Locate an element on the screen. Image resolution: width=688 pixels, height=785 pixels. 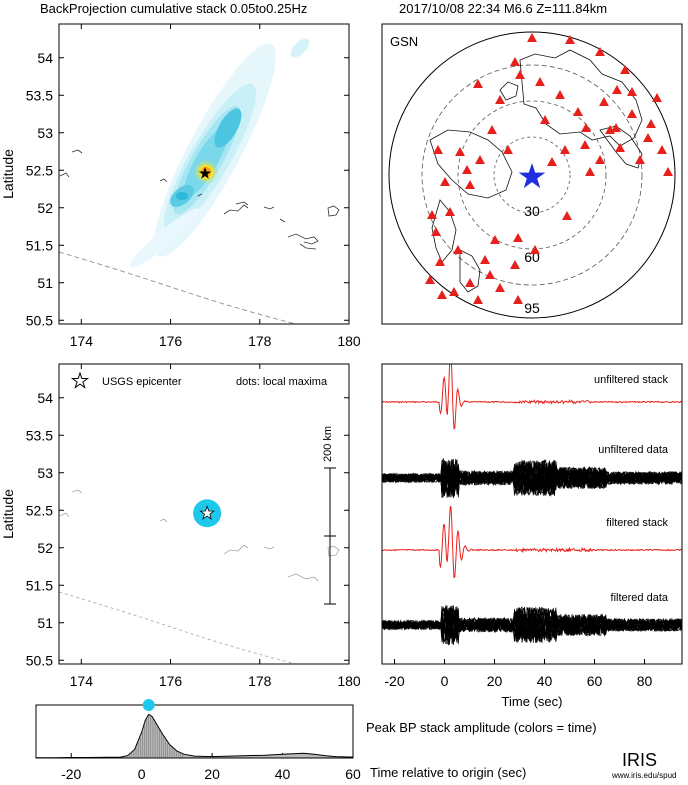
filtered-stack-trace is located at coordinates (532, 542).